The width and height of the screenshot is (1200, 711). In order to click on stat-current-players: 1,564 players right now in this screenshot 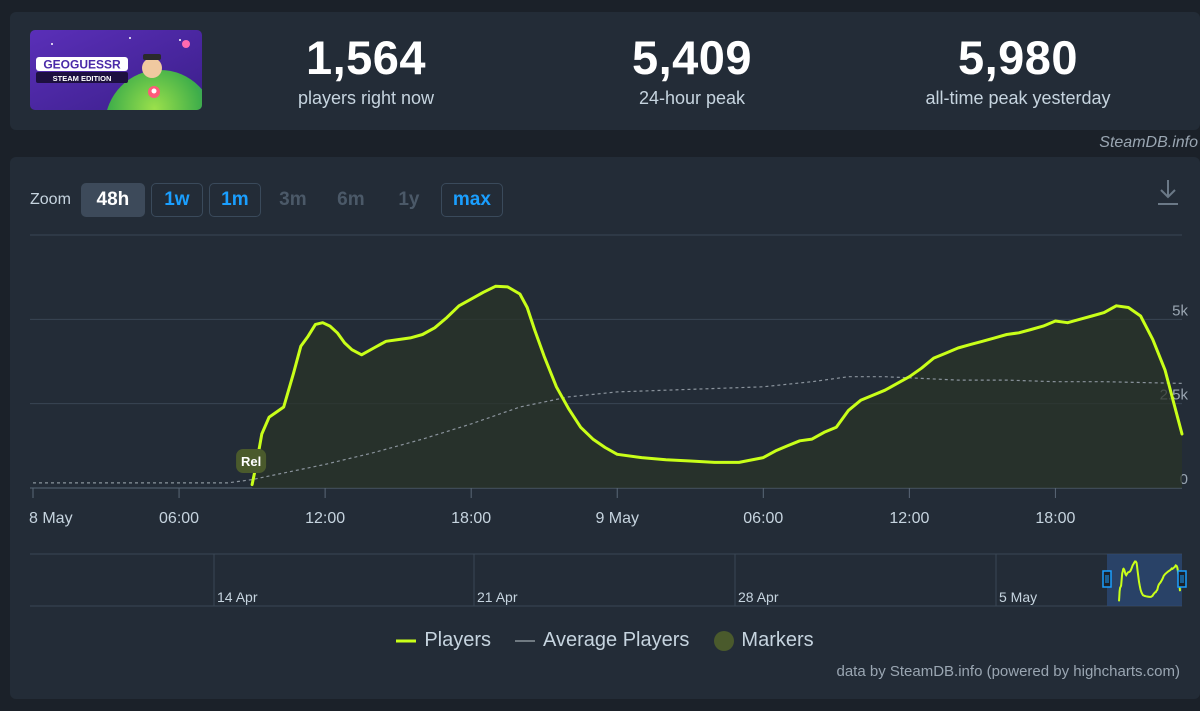, I will do `click(366, 71)`.